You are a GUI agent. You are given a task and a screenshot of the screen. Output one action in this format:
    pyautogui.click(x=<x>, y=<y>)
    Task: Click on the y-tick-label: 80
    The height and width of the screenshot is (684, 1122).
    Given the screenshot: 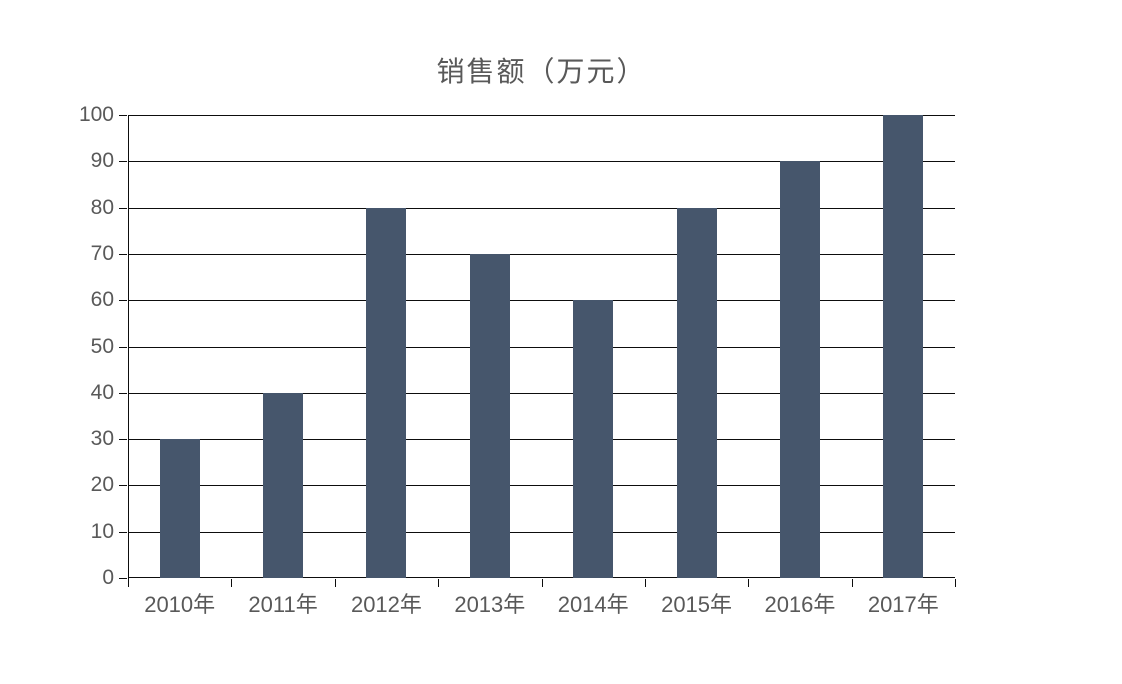 What is the action you would take?
    pyautogui.click(x=102, y=207)
    